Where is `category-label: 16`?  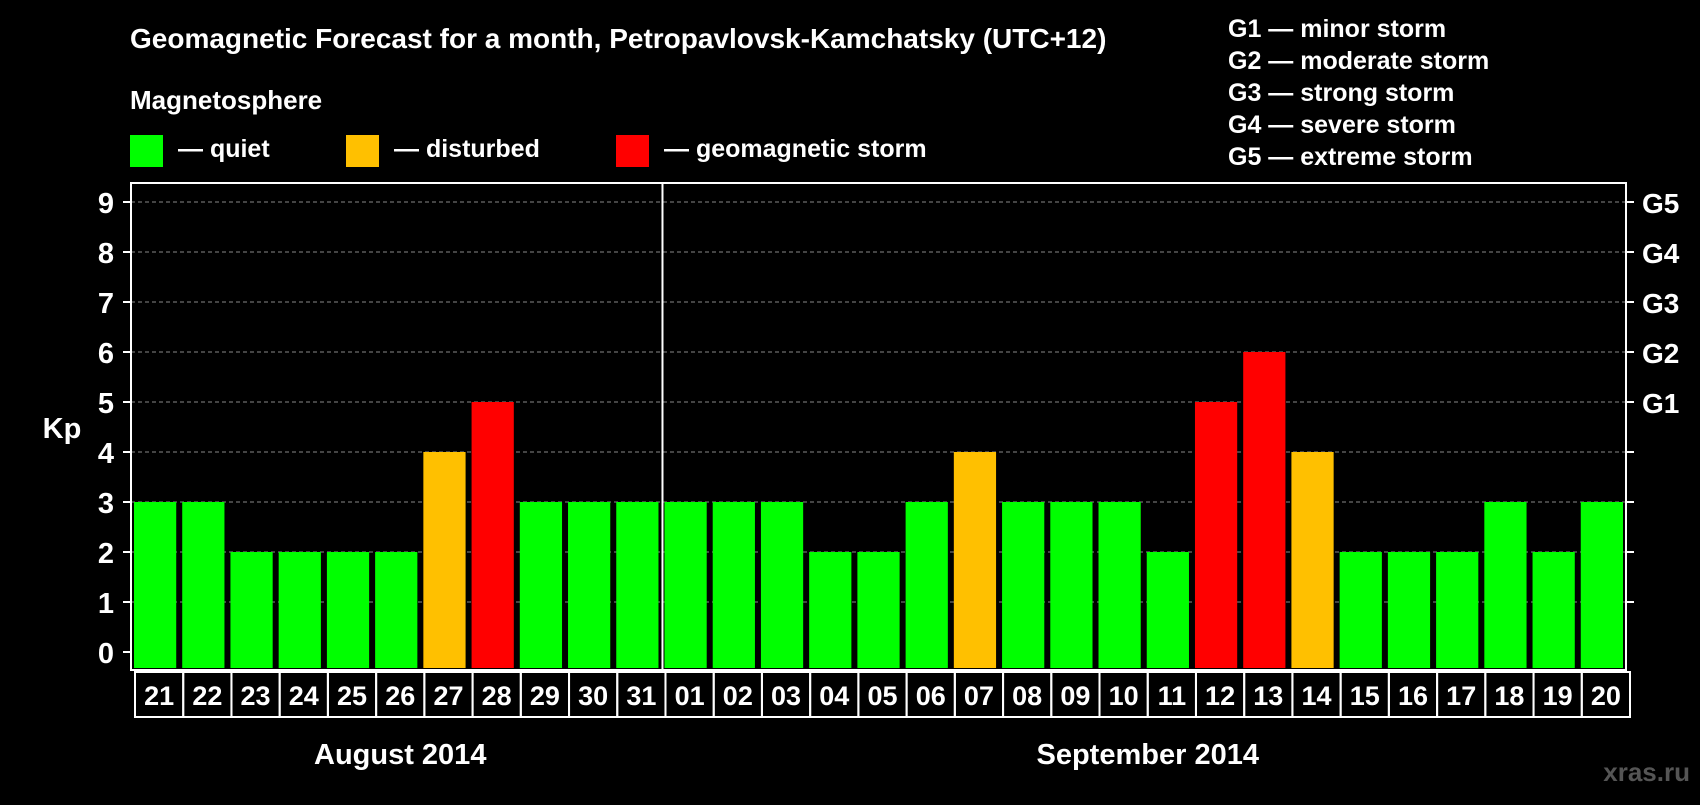 category-label: 16 is located at coordinates (1413, 696).